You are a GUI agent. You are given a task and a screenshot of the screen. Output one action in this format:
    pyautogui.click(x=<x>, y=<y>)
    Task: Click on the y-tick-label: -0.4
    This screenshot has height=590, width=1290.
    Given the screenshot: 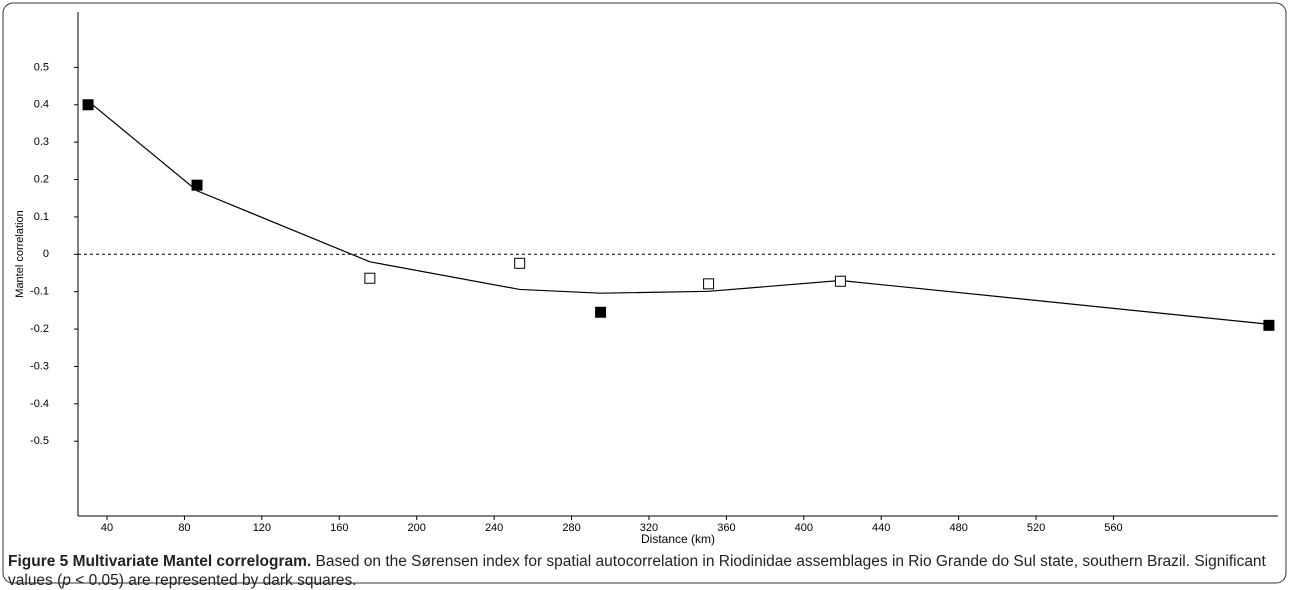 What is the action you would take?
    pyautogui.click(x=39, y=404)
    